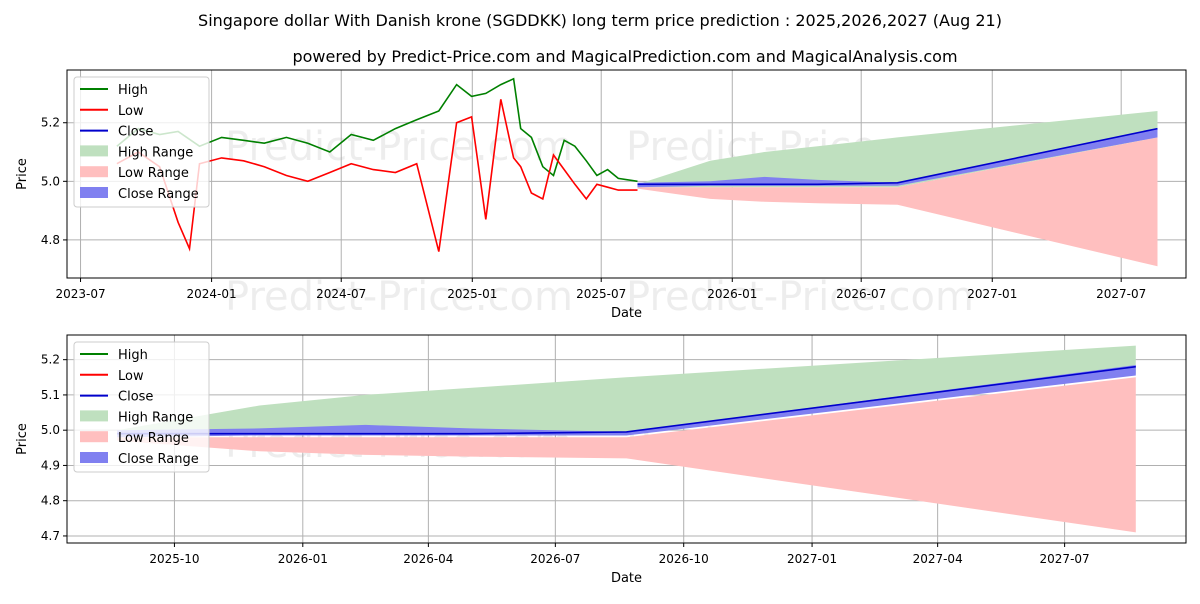  What do you see at coordinates (341, 294) in the screenshot?
I see `x-tick-label: 2024-07` at bounding box center [341, 294].